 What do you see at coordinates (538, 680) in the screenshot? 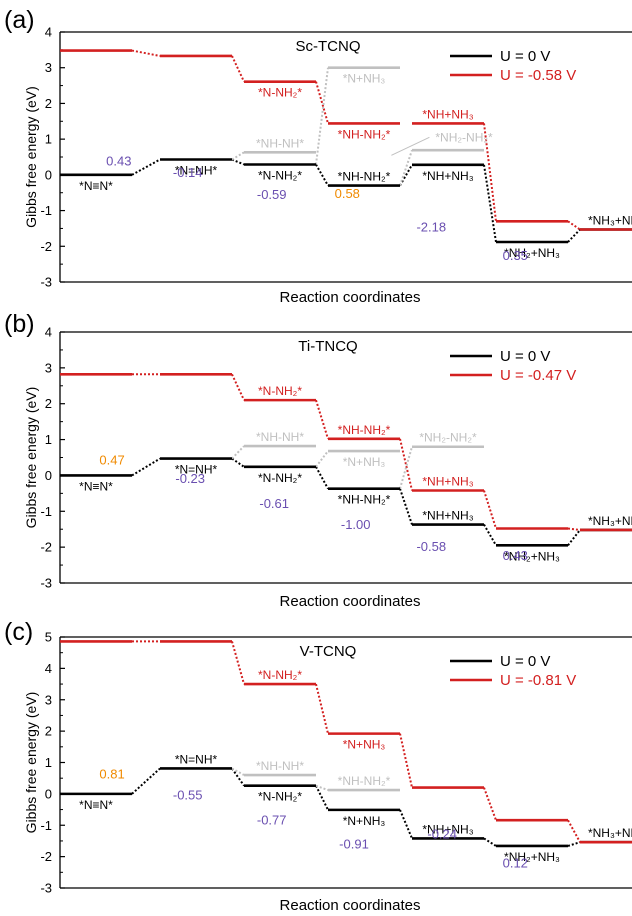
I see `legend-entry: U = -0.81 V` at bounding box center [538, 680].